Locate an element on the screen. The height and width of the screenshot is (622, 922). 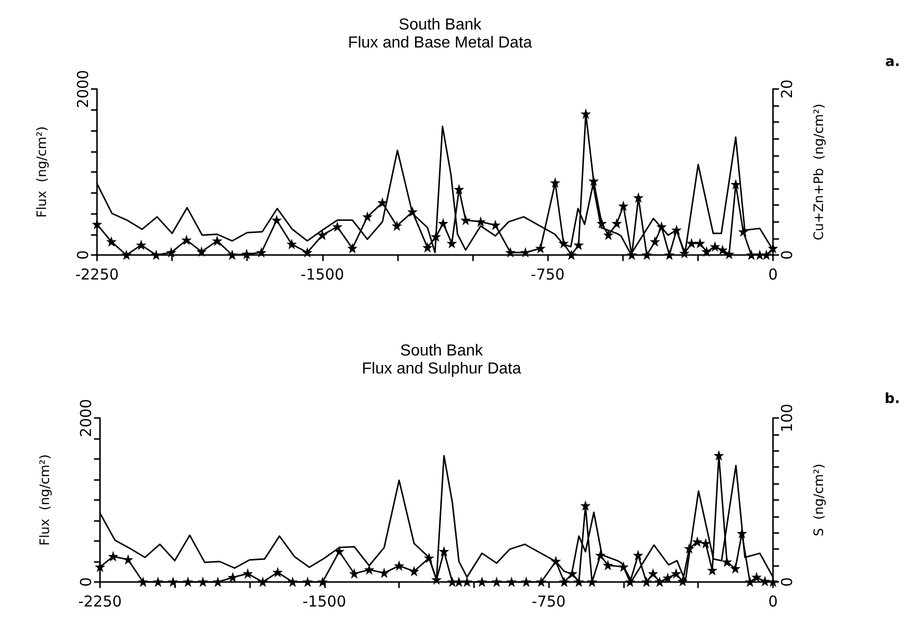
text: a. is located at coordinates (892, 62).